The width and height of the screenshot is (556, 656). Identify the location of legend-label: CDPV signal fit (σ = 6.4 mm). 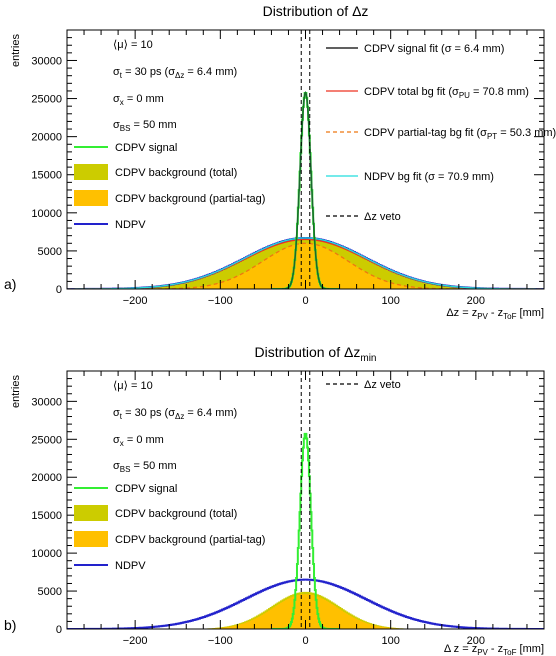
(434, 49).